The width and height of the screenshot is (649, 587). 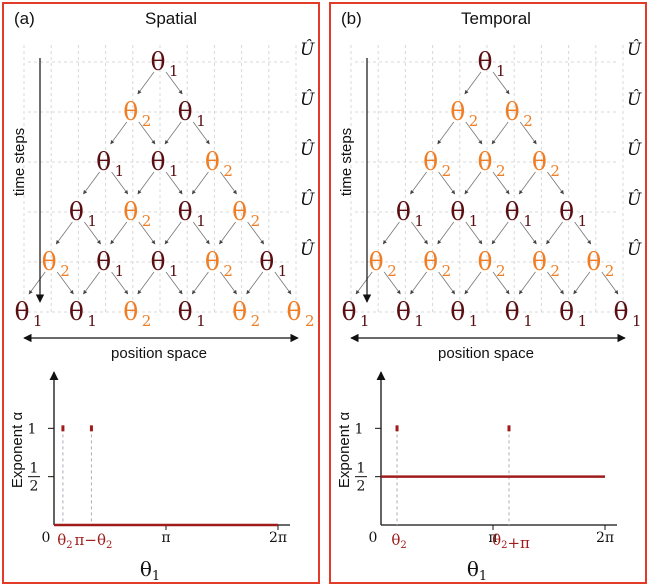 What do you see at coordinates (94, 541) in the screenshot?
I see `x-marker-label: π−θ2` at bounding box center [94, 541].